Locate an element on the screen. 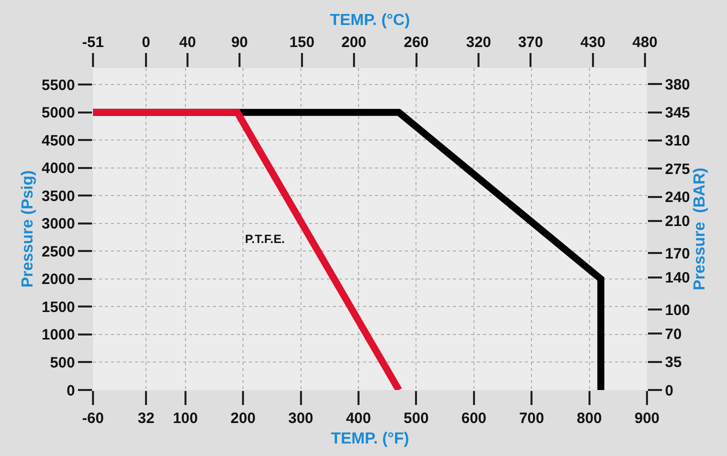 Image resolution: width=727 pixels, height=456 pixels. y-tick-label: 3500 is located at coordinates (58, 196).